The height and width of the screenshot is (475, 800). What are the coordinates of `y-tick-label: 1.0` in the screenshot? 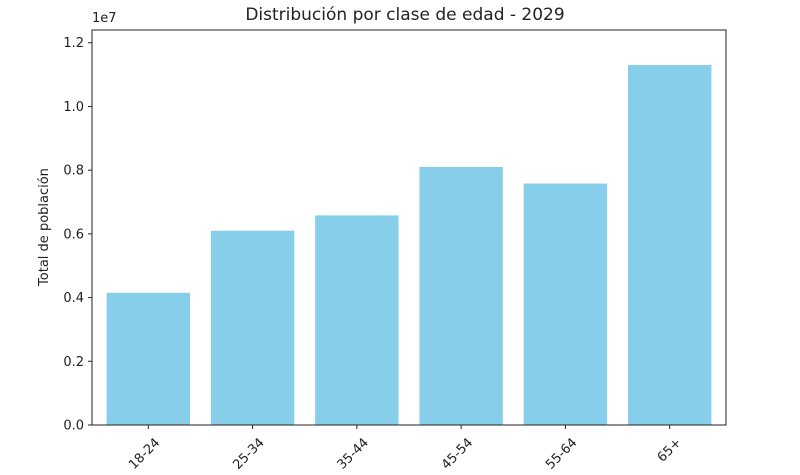 It's located at (73, 107).